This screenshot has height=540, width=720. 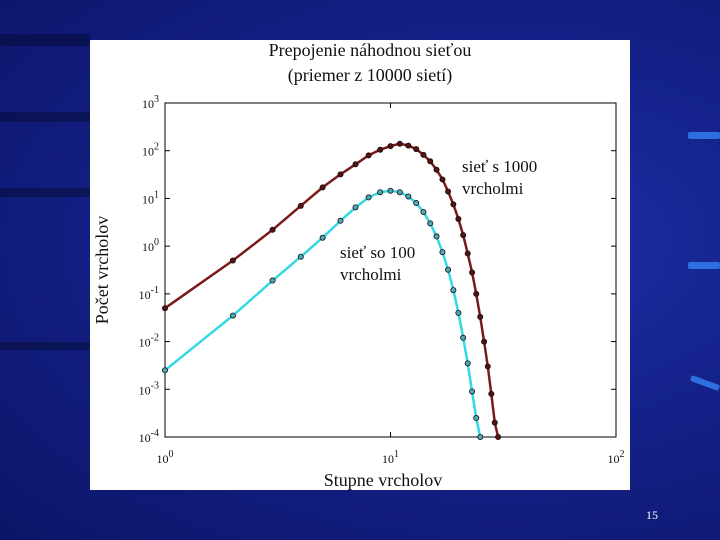 What do you see at coordinates (102, 270) in the screenshot?
I see `y-axis-label: Počet vrcholov` at bounding box center [102, 270].